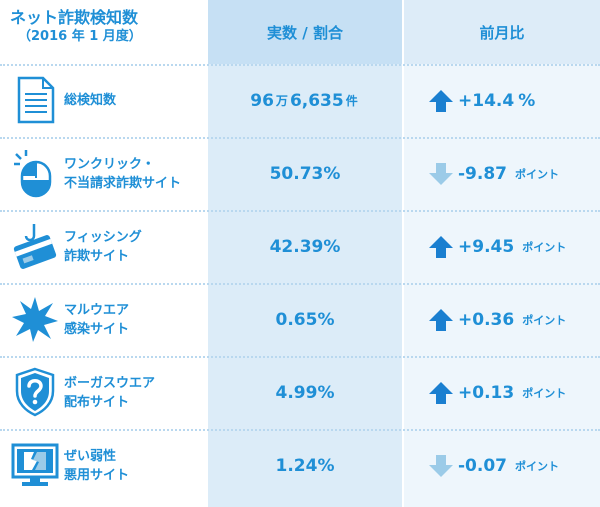 The height and width of the screenshot is (507, 600). I want to click on table-row: ワンクリック・ 不当請求詐欺サイト 50.73% -9.87 ポイント, so click(300, 173).